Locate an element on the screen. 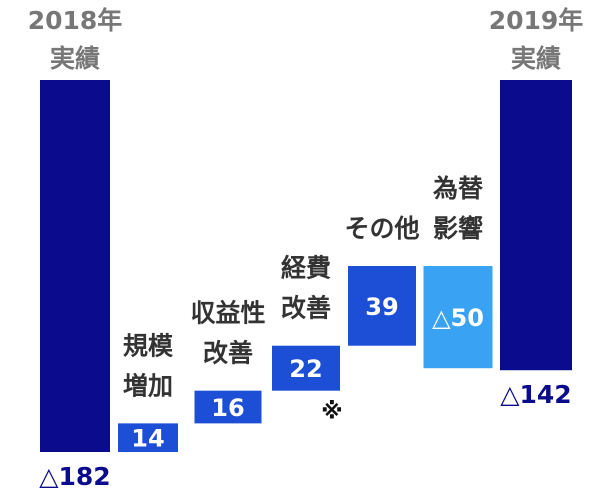 Image resolution: width=598 pixels, height=496 pixels. value-label: △50 is located at coordinates (458, 318).